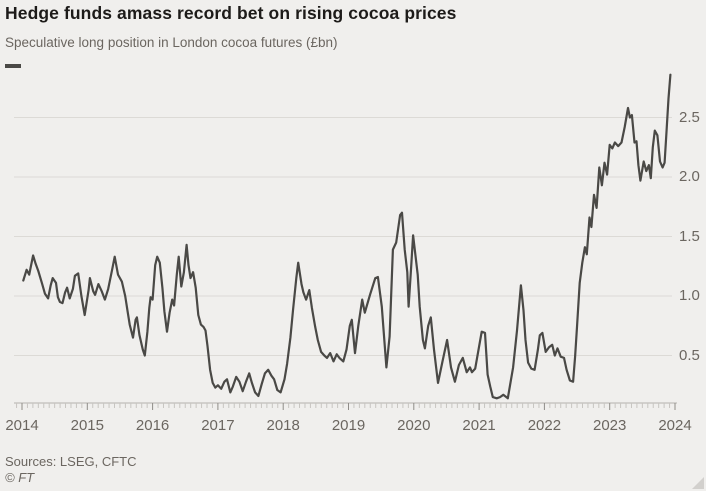 This screenshot has width=706, height=491. Describe the element at coordinates (689, 117) in the screenshot. I see `y-axis-label-2.5: 2.5` at that location.